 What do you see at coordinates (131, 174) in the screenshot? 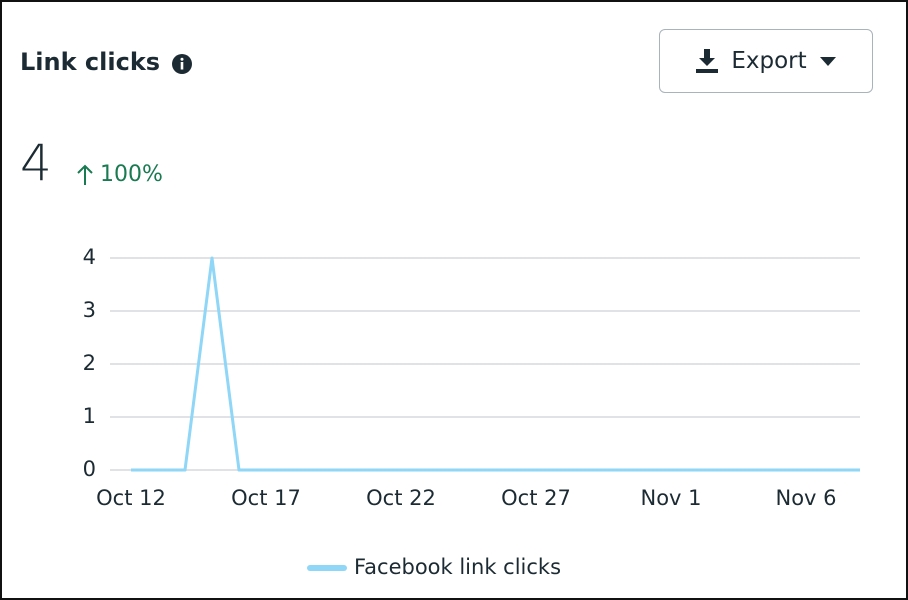
I see `change-value: 100%` at bounding box center [131, 174].